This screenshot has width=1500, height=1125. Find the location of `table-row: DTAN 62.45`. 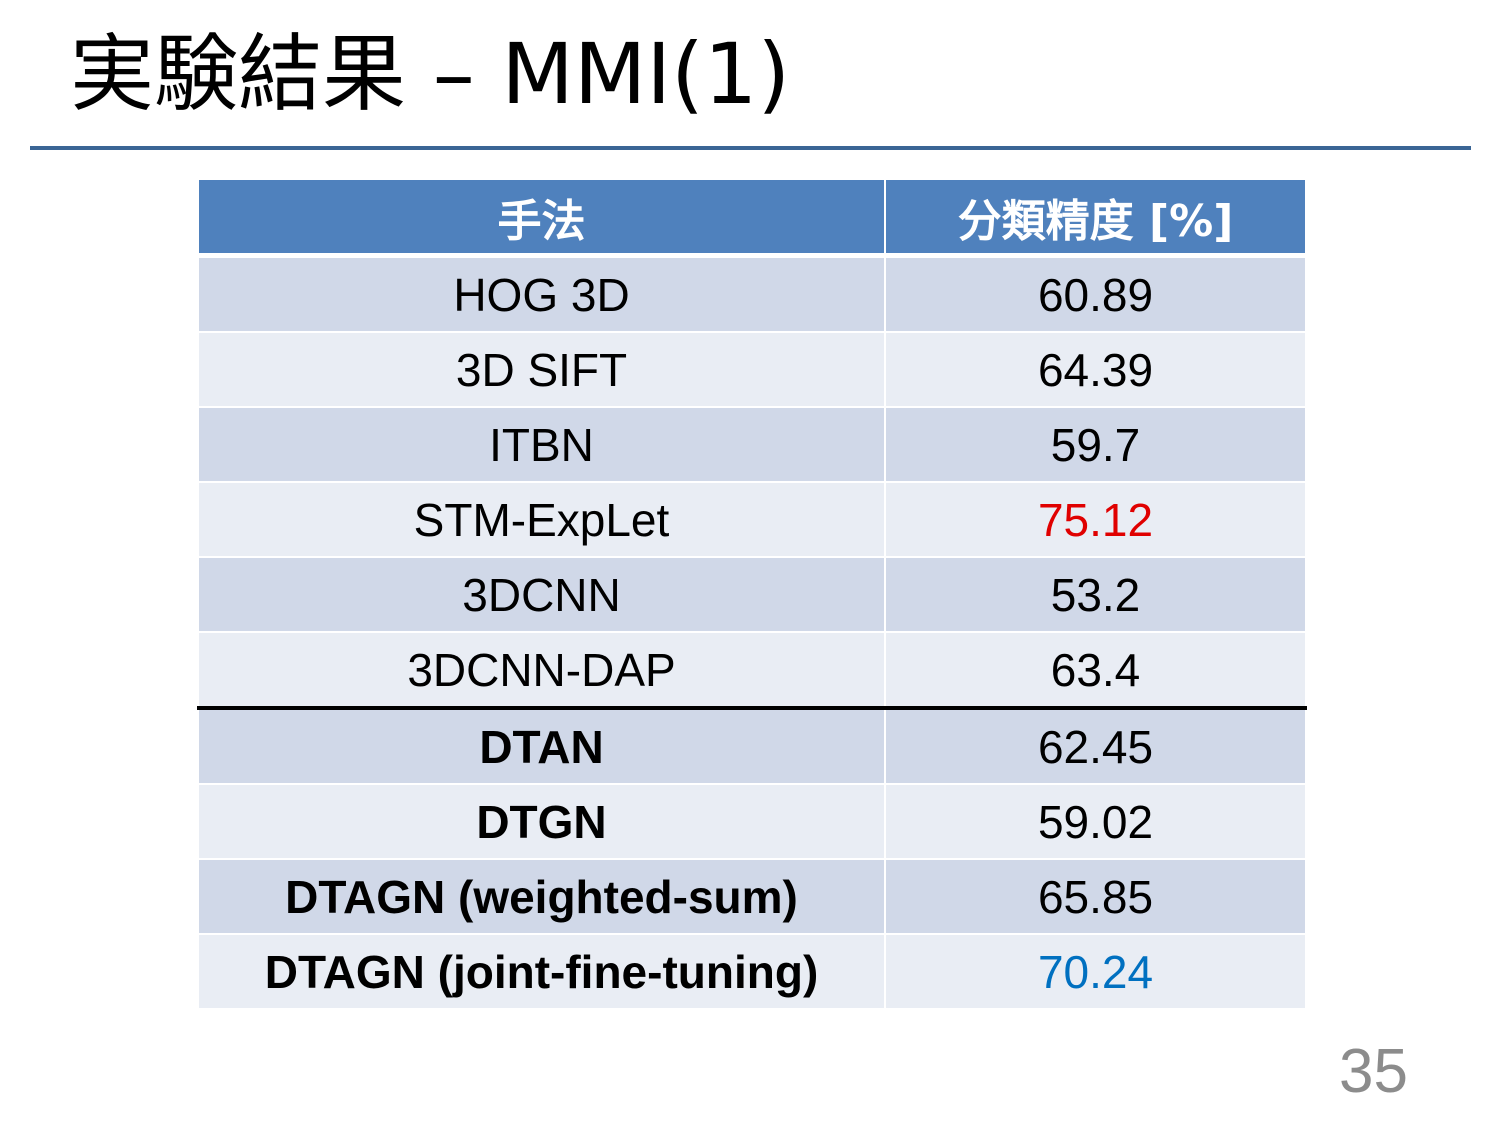

table-row: DTAN 62.45 is located at coordinates (752, 746).